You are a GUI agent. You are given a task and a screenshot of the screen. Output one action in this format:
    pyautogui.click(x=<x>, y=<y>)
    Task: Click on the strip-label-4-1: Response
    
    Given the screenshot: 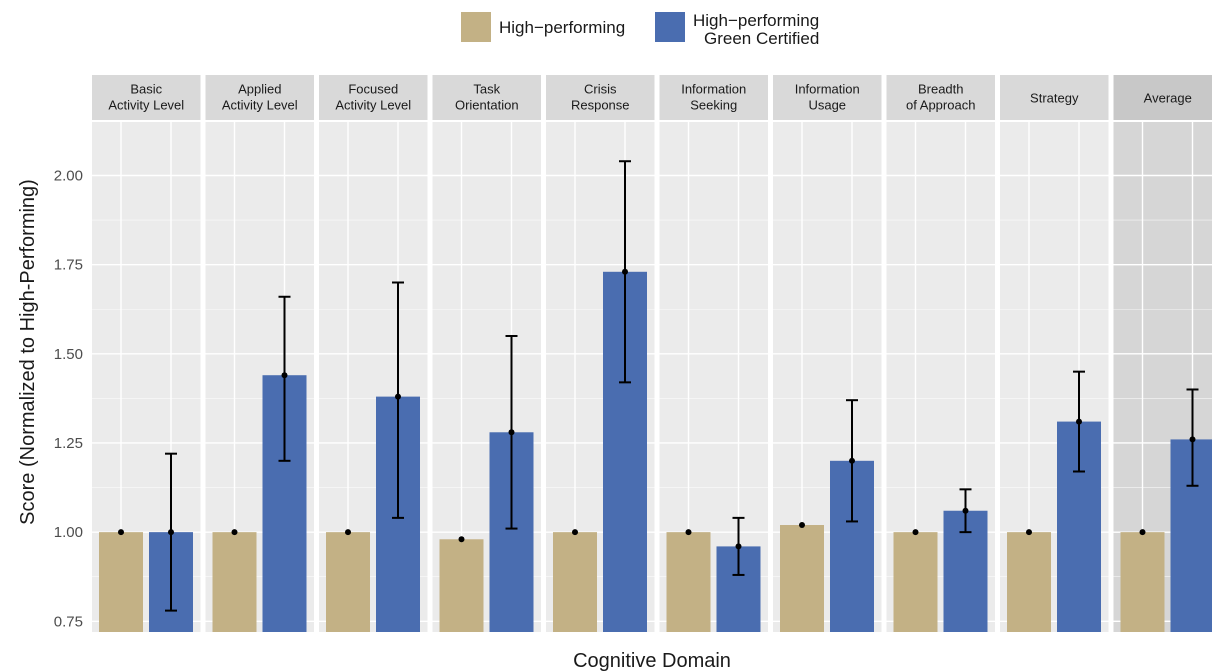 What is the action you would take?
    pyautogui.click(x=600, y=105)
    